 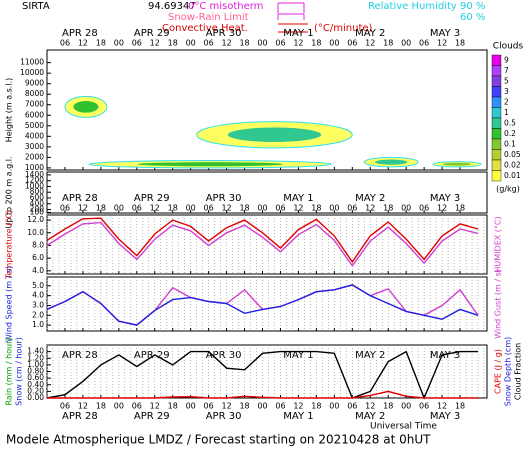 I want to click on colorbar-label: 3, so click(x=506, y=91).